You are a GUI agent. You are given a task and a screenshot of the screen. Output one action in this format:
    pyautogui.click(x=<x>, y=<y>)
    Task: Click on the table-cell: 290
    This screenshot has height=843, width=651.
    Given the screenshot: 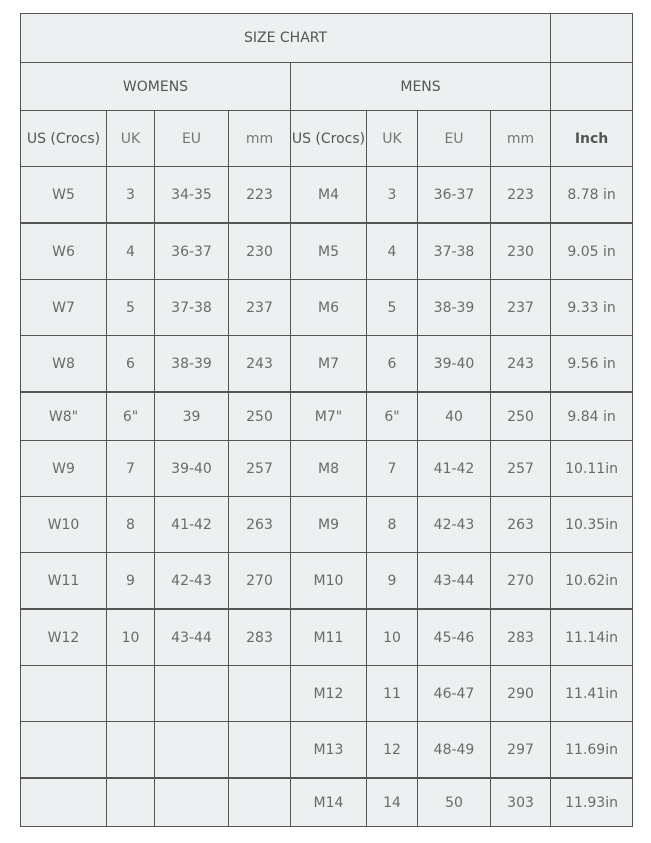 What is the action you would take?
    pyautogui.click(x=520, y=693)
    